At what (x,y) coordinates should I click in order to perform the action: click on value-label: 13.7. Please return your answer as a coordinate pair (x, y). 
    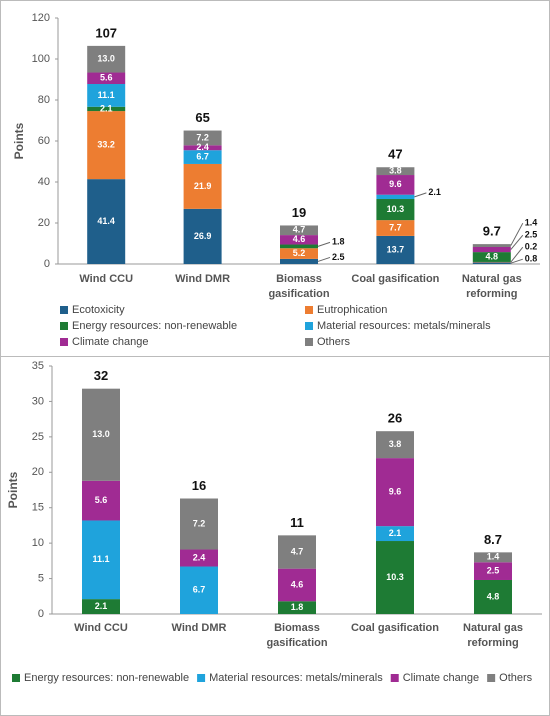
    Looking at the image, I should click on (396, 249).